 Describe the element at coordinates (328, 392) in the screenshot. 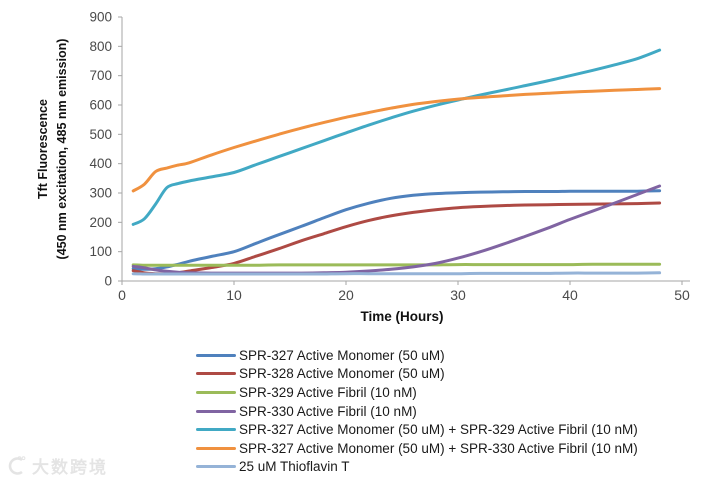

I see `legend-label: SPR-329 Active Fibril (10 nM)` at that location.